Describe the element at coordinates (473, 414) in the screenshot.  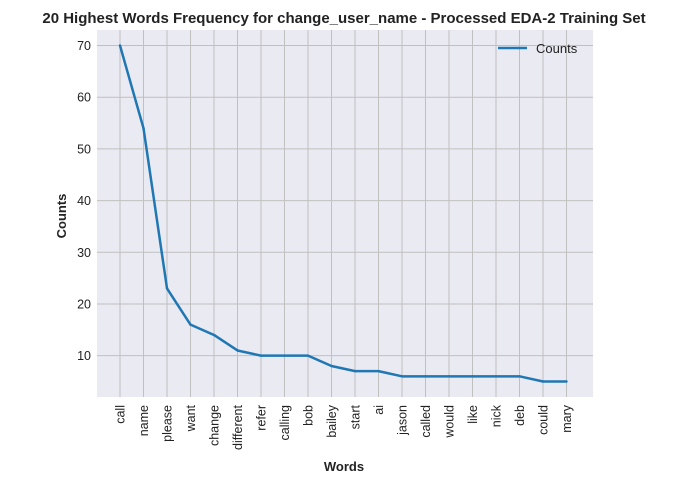
I see `x-tick-label: like` at that location.